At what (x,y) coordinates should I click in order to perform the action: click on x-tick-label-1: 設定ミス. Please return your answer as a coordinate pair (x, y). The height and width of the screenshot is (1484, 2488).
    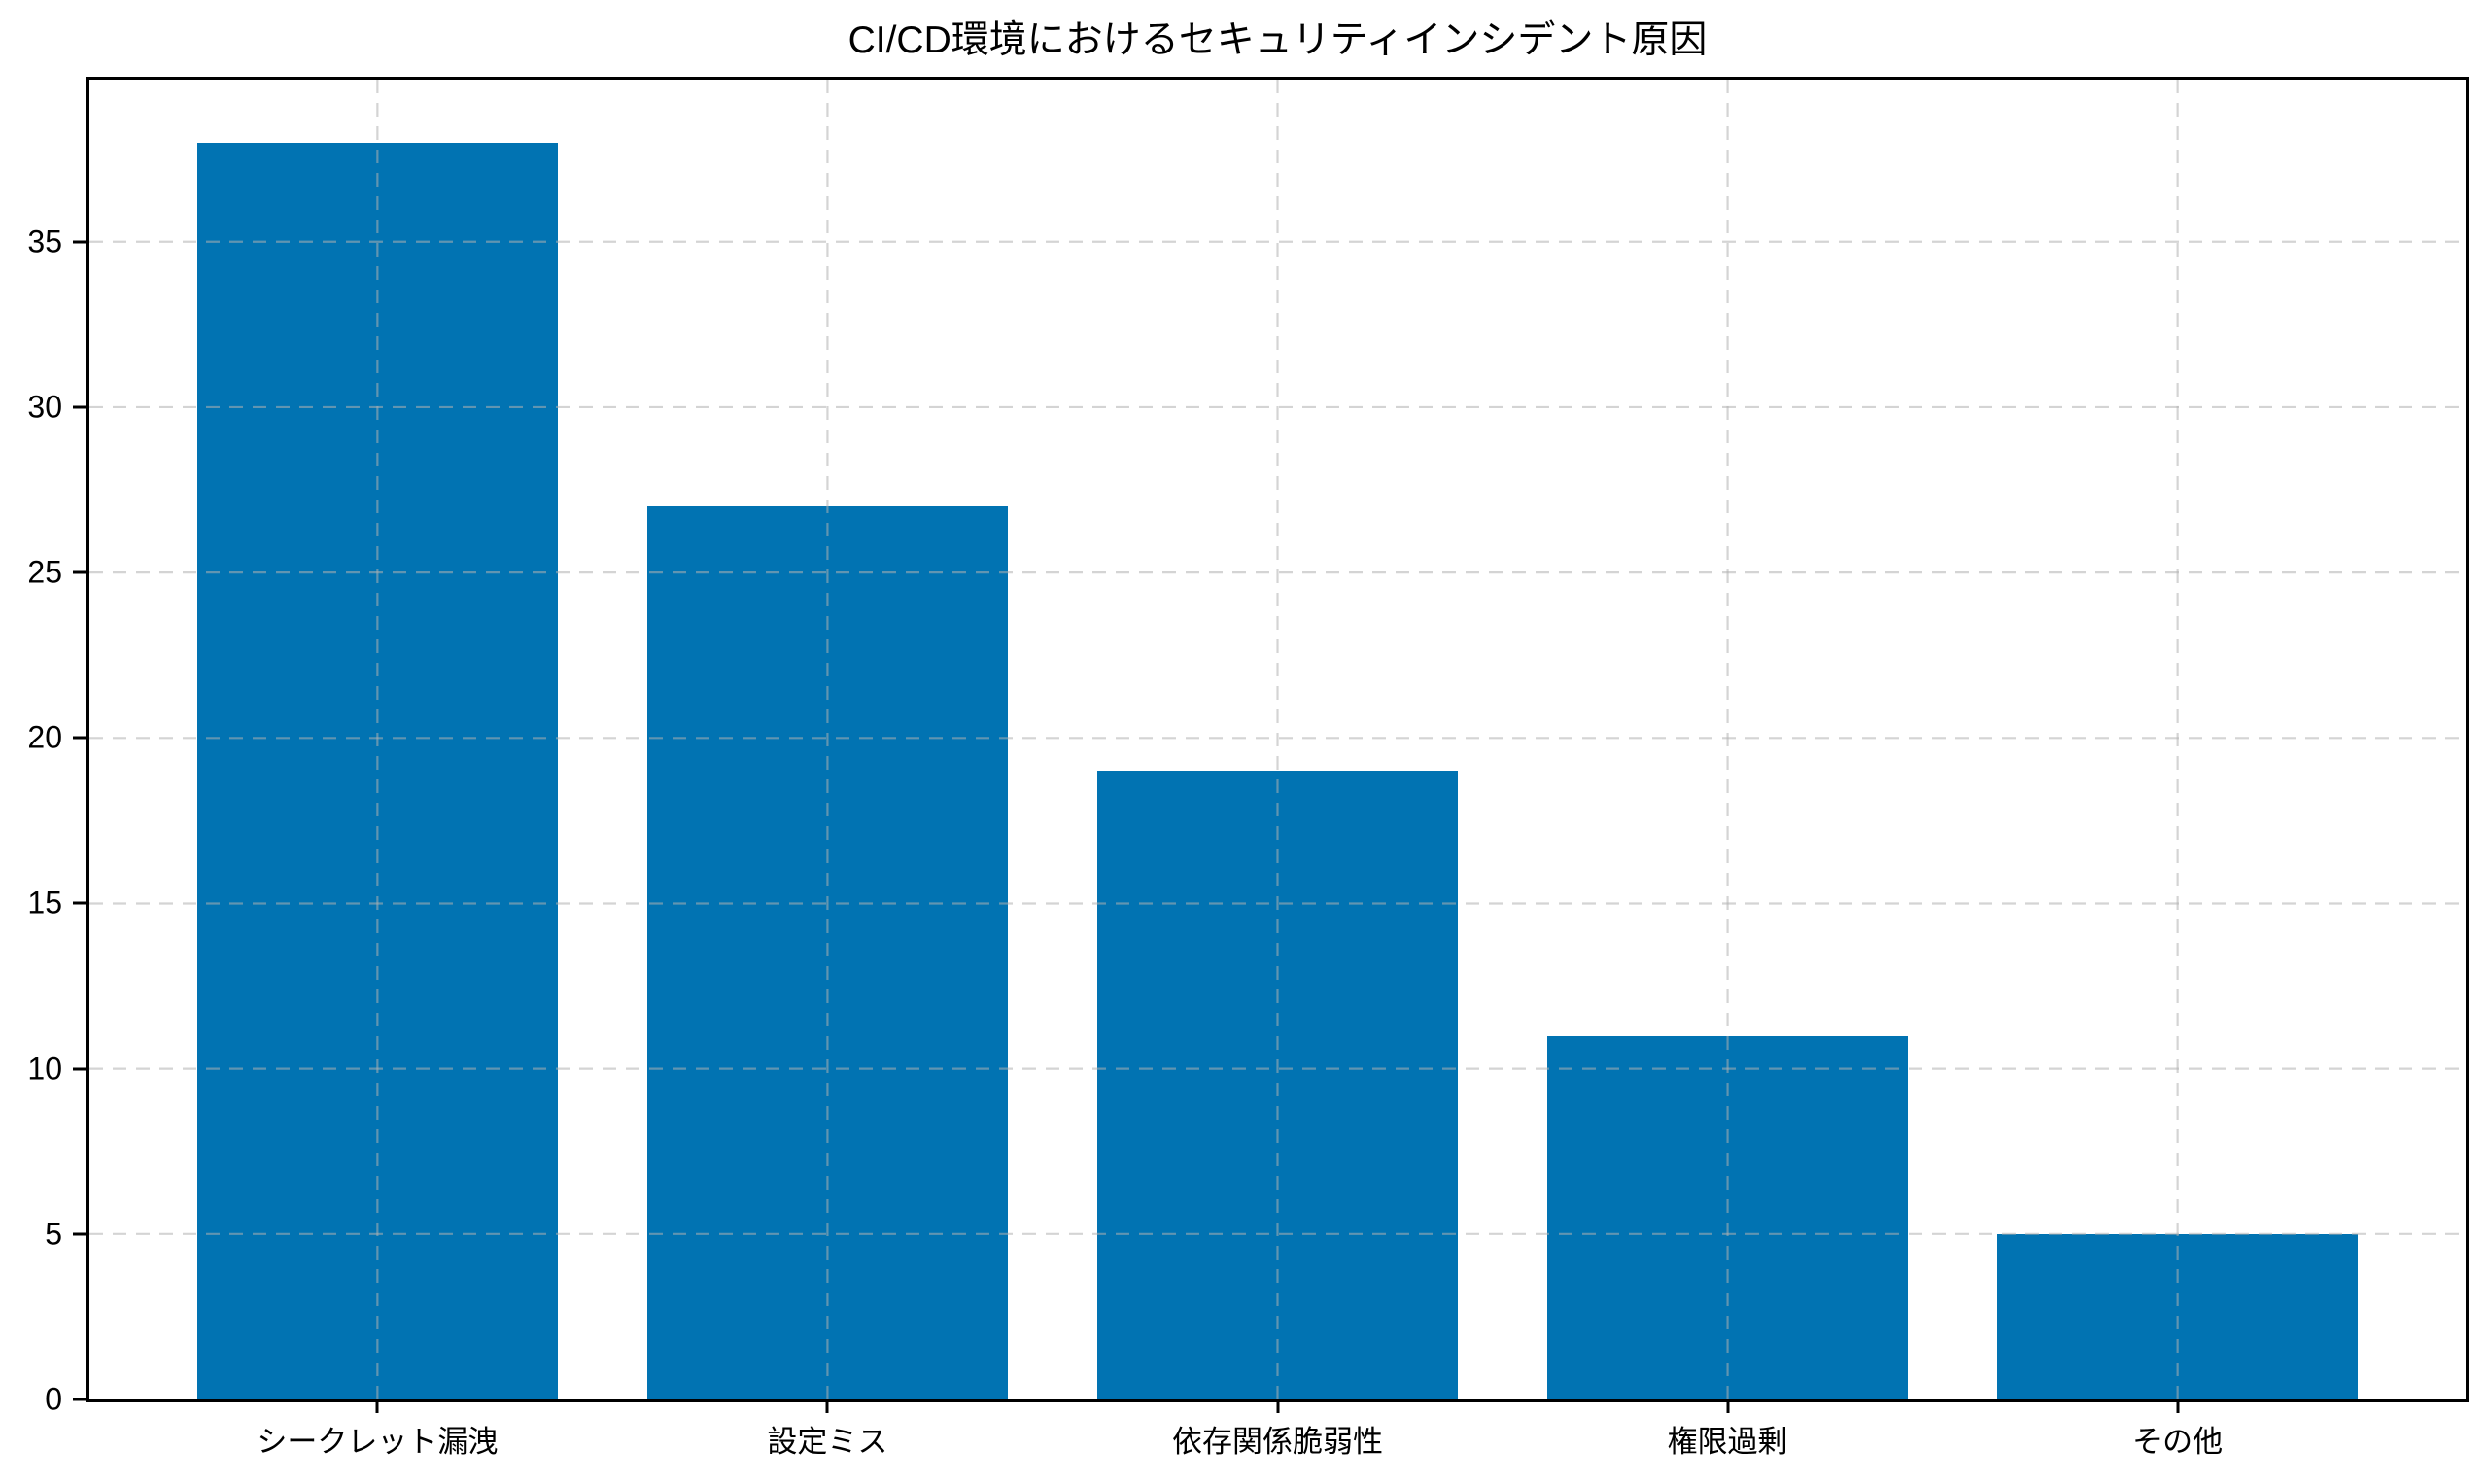
    Looking at the image, I should click on (827, 1442).